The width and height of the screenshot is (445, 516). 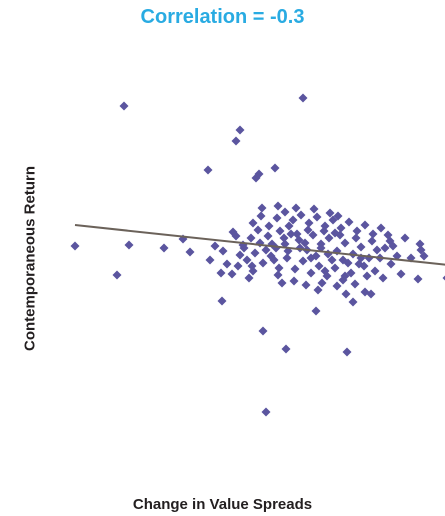 I want to click on x-axis-label: Change in Value Spreads, so click(x=222, y=504).